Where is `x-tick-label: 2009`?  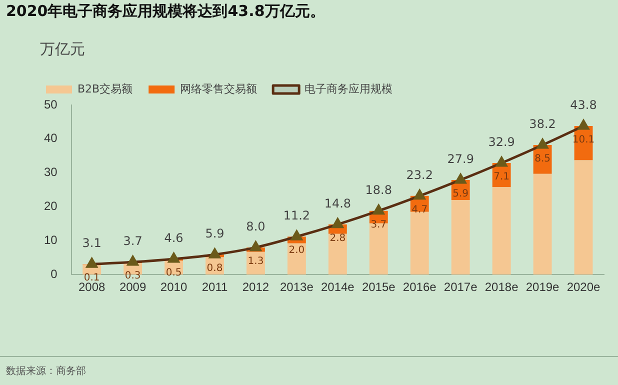 x-tick-label: 2009 is located at coordinates (132, 287).